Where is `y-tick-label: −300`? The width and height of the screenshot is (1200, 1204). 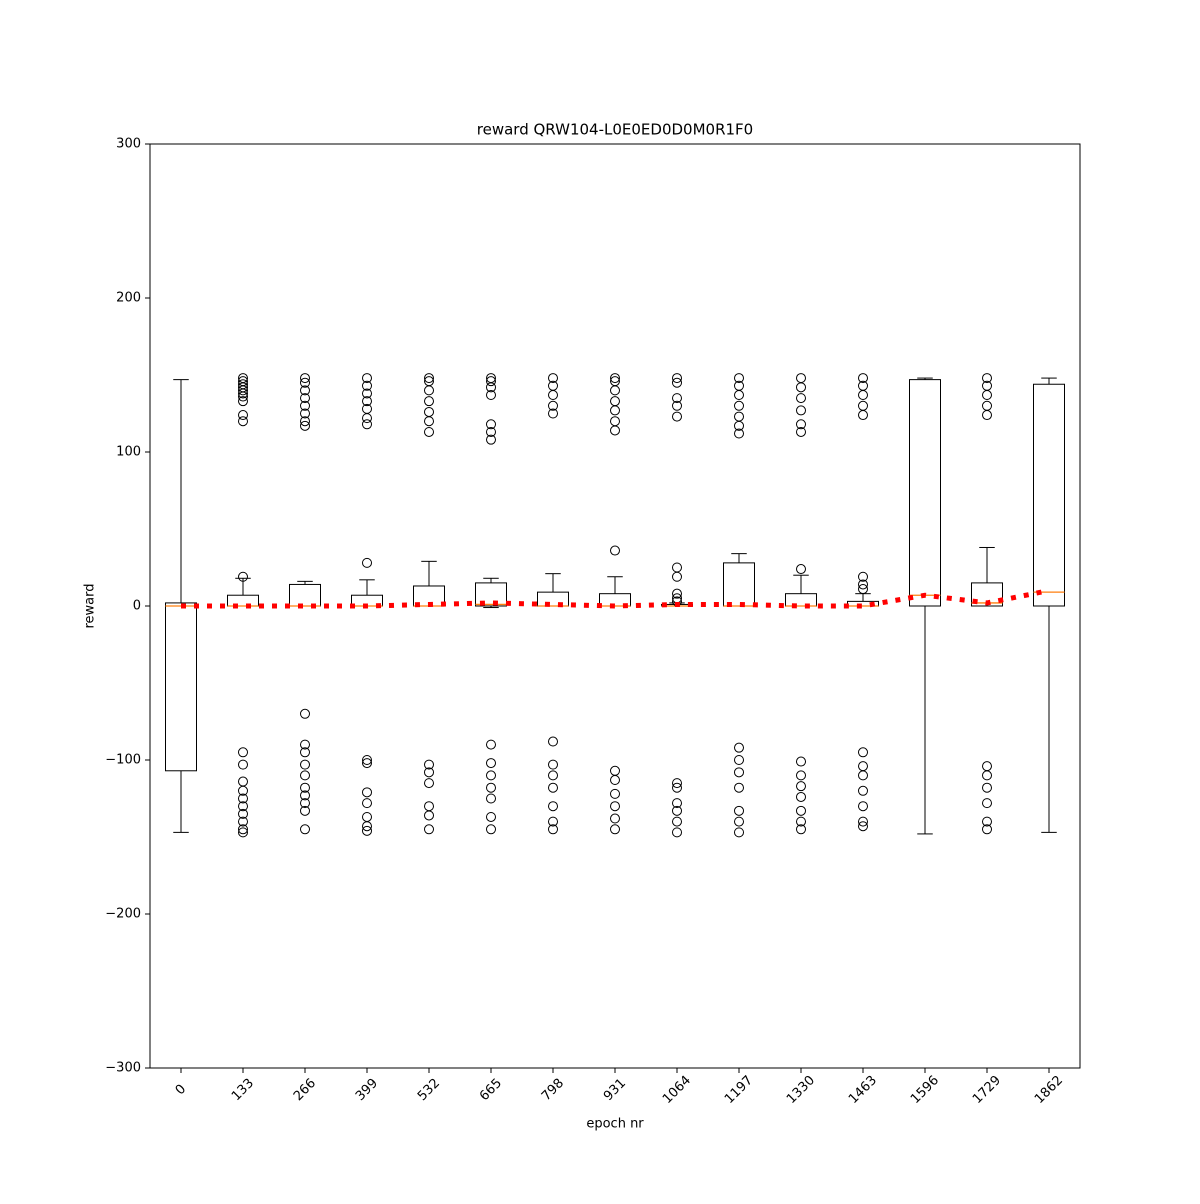 y-tick-label: −300 is located at coordinates (123, 1068).